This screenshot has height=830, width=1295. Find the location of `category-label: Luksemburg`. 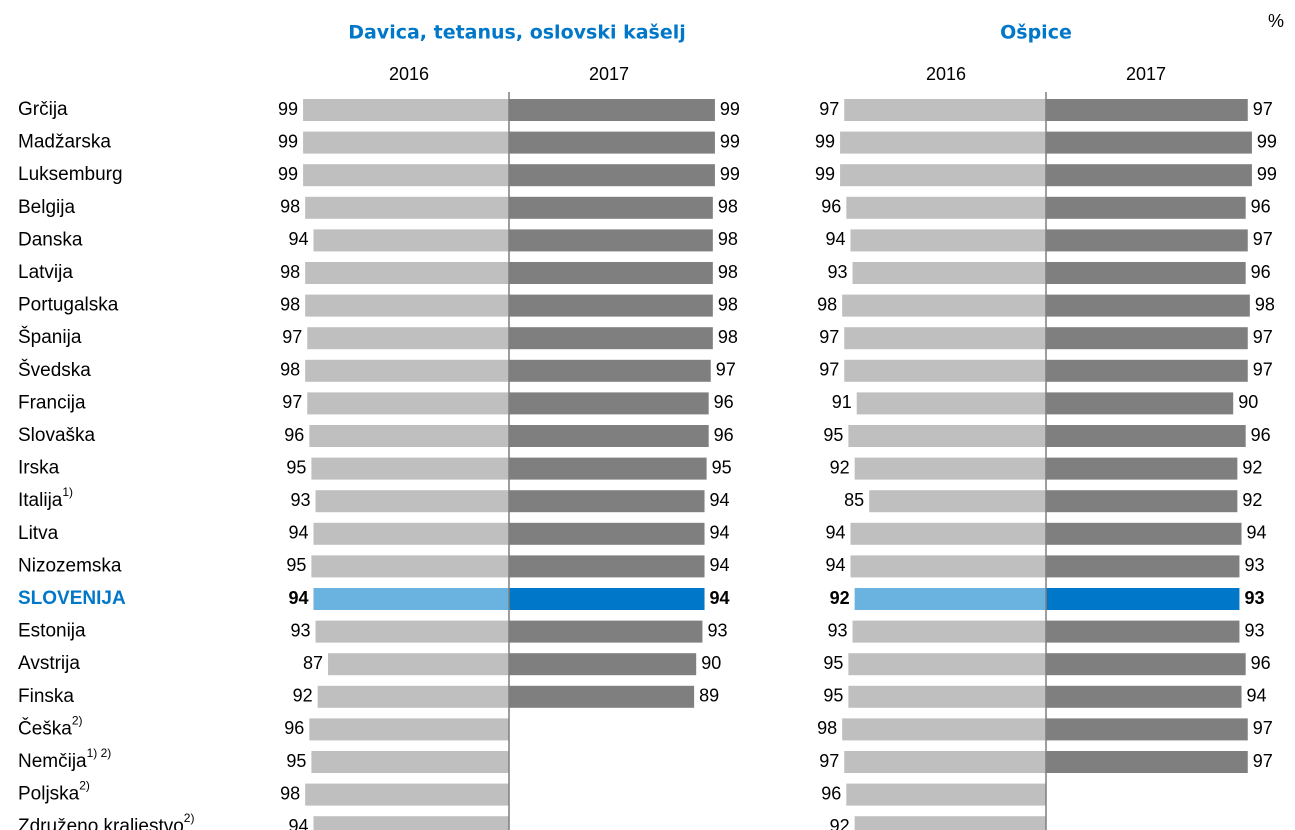

category-label: Luksemburg is located at coordinates (70, 174).